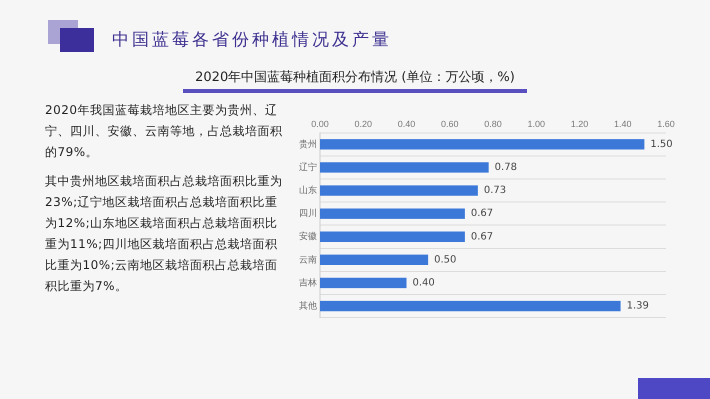  Describe the element at coordinates (164, 131) in the screenshot. I see `text: 2020年我国蓝莓栽培地区主要为贵州、辽宁、四川、安徽、云南等地，占总栽培面积的79%。` at that location.